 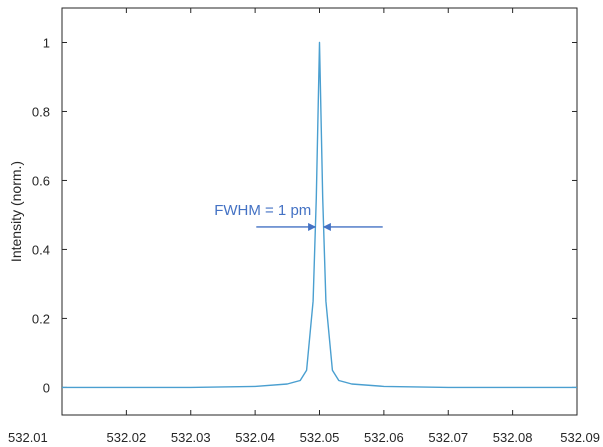 I want to click on fwhm-annotation: FWHM = 1 pm, so click(x=298, y=216).